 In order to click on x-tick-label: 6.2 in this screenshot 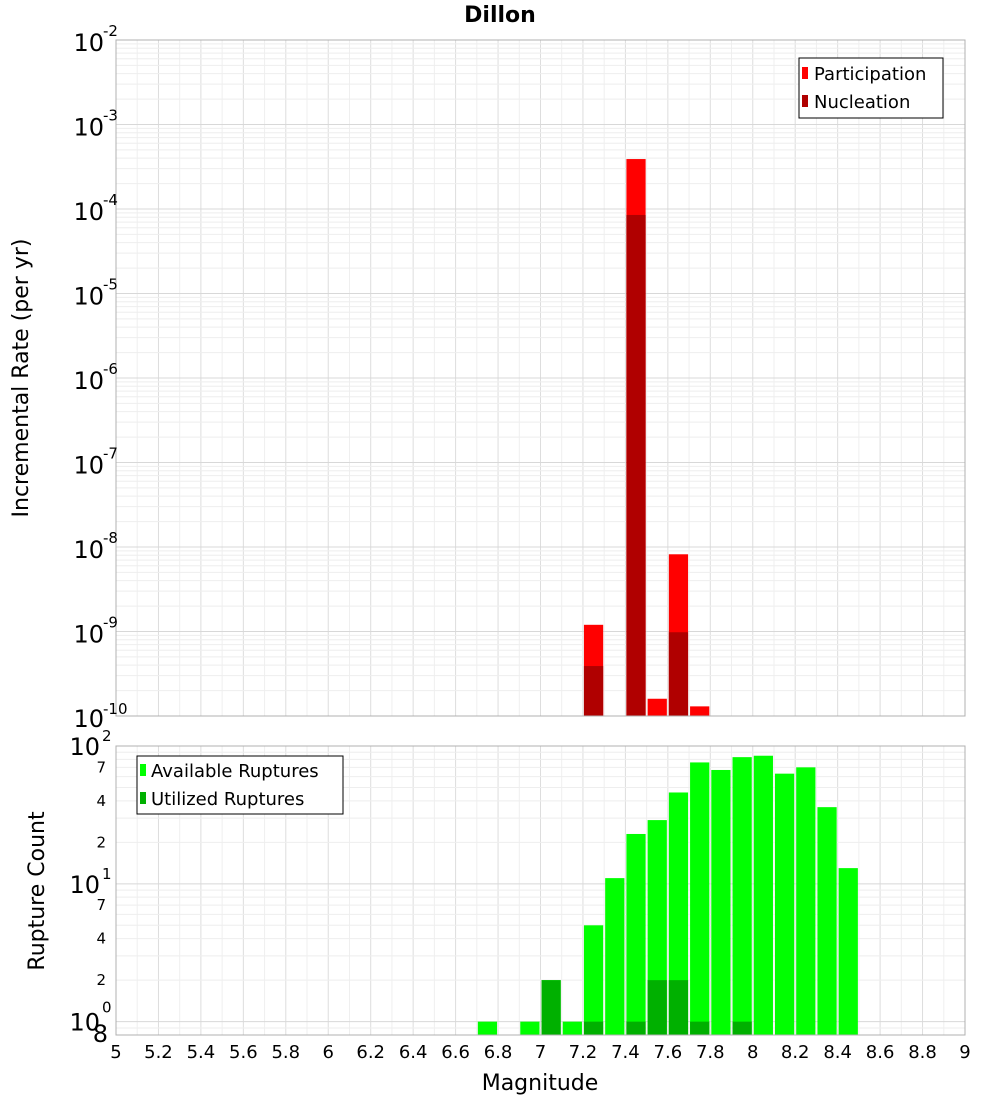, I will do `click(370, 1052)`.